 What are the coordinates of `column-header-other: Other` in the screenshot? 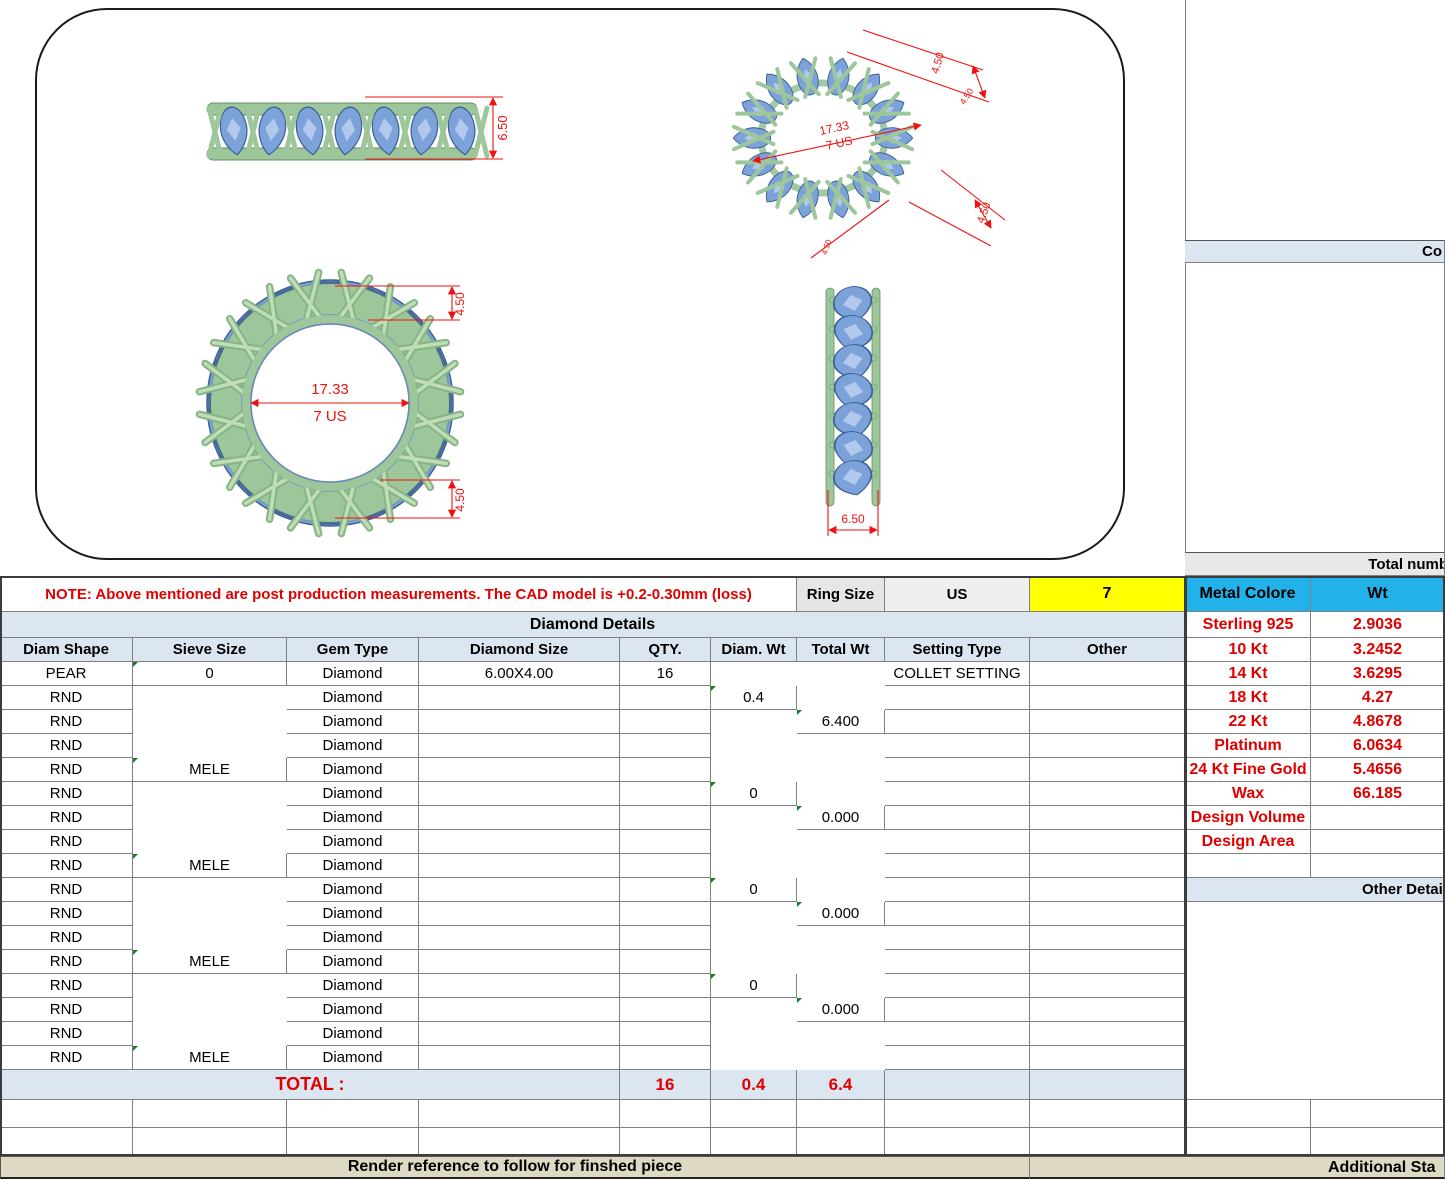 It's located at (1107, 650).